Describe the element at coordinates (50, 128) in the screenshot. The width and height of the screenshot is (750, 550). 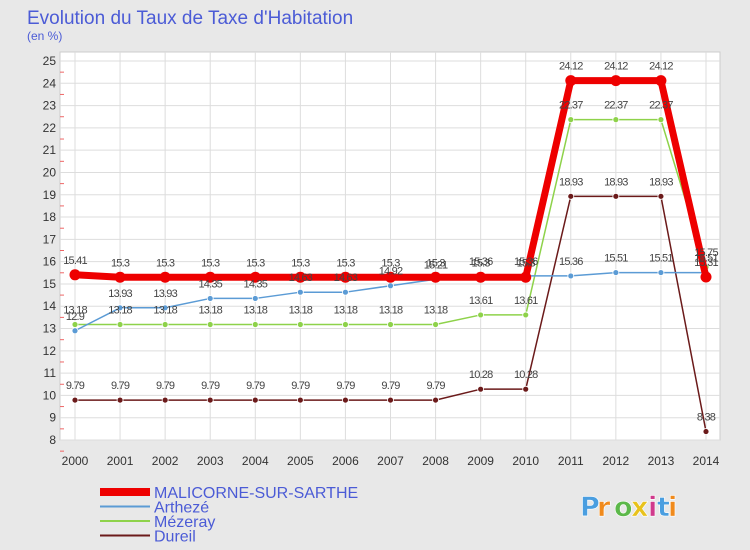
I see `y-tick-label: 22` at that location.